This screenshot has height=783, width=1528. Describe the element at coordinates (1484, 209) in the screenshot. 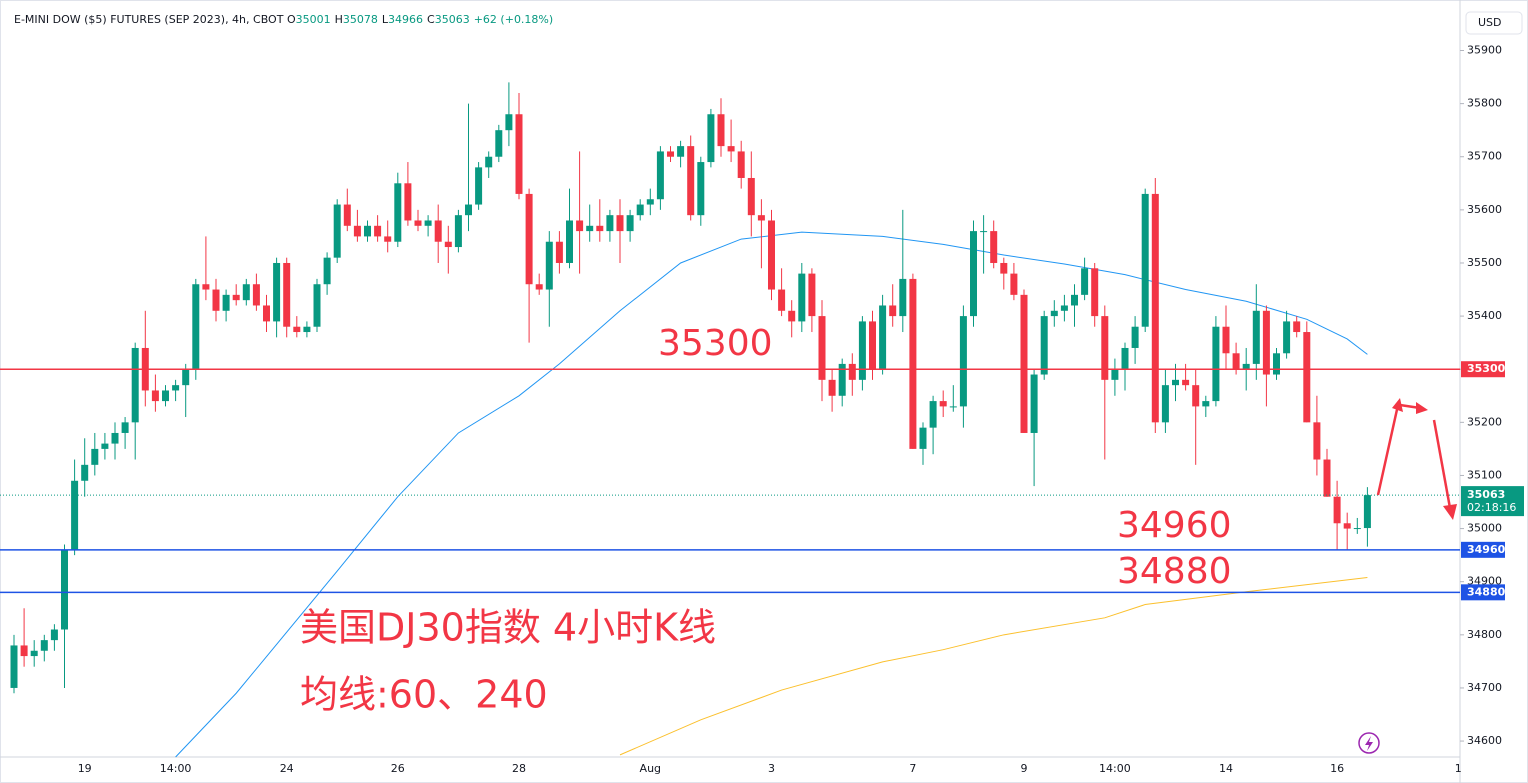

I see `y-tick-label: 35600` at that location.